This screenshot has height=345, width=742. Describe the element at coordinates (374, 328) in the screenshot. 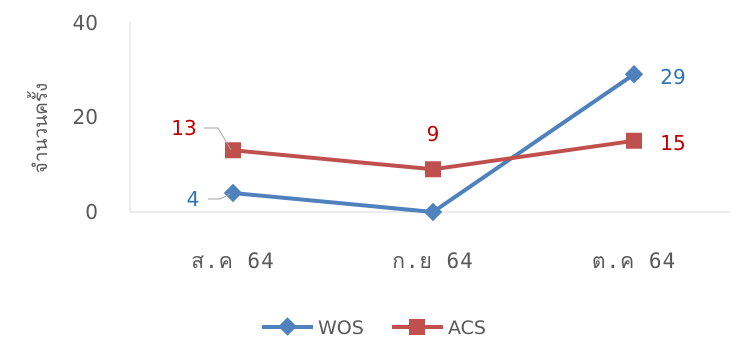

I see `legend: WOS ACS` at that location.